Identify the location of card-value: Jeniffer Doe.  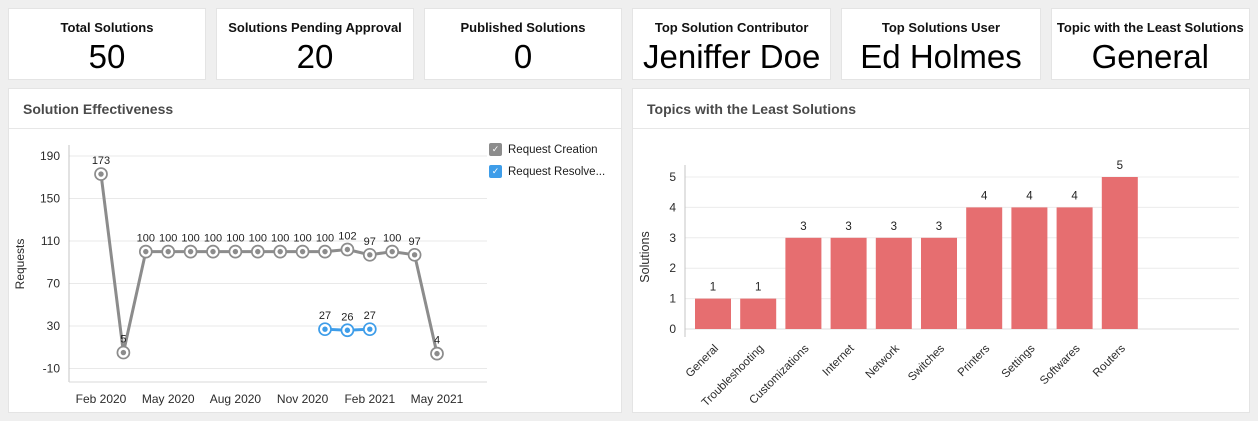
(732, 56).